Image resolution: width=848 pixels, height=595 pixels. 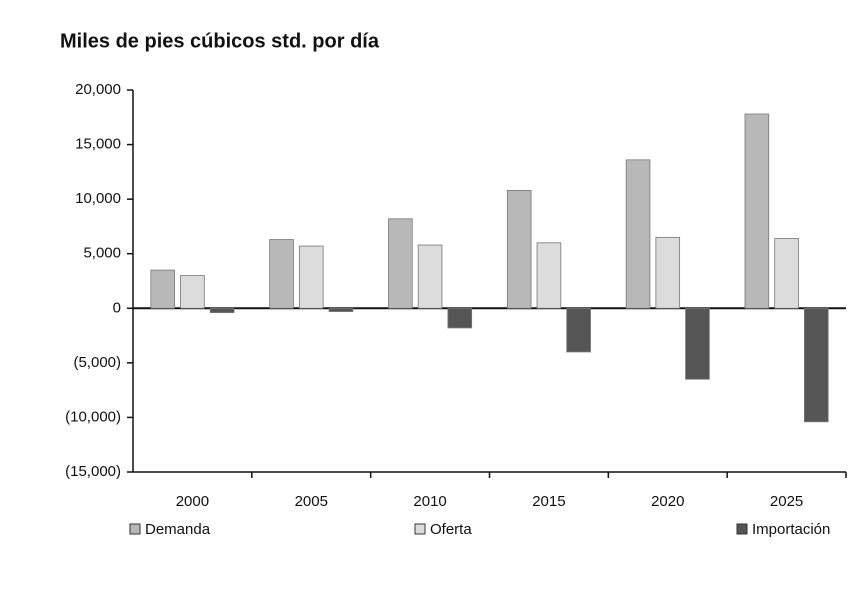 What do you see at coordinates (786, 501) in the screenshot?
I see `x-tick-label: 2025` at bounding box center [786, 501].